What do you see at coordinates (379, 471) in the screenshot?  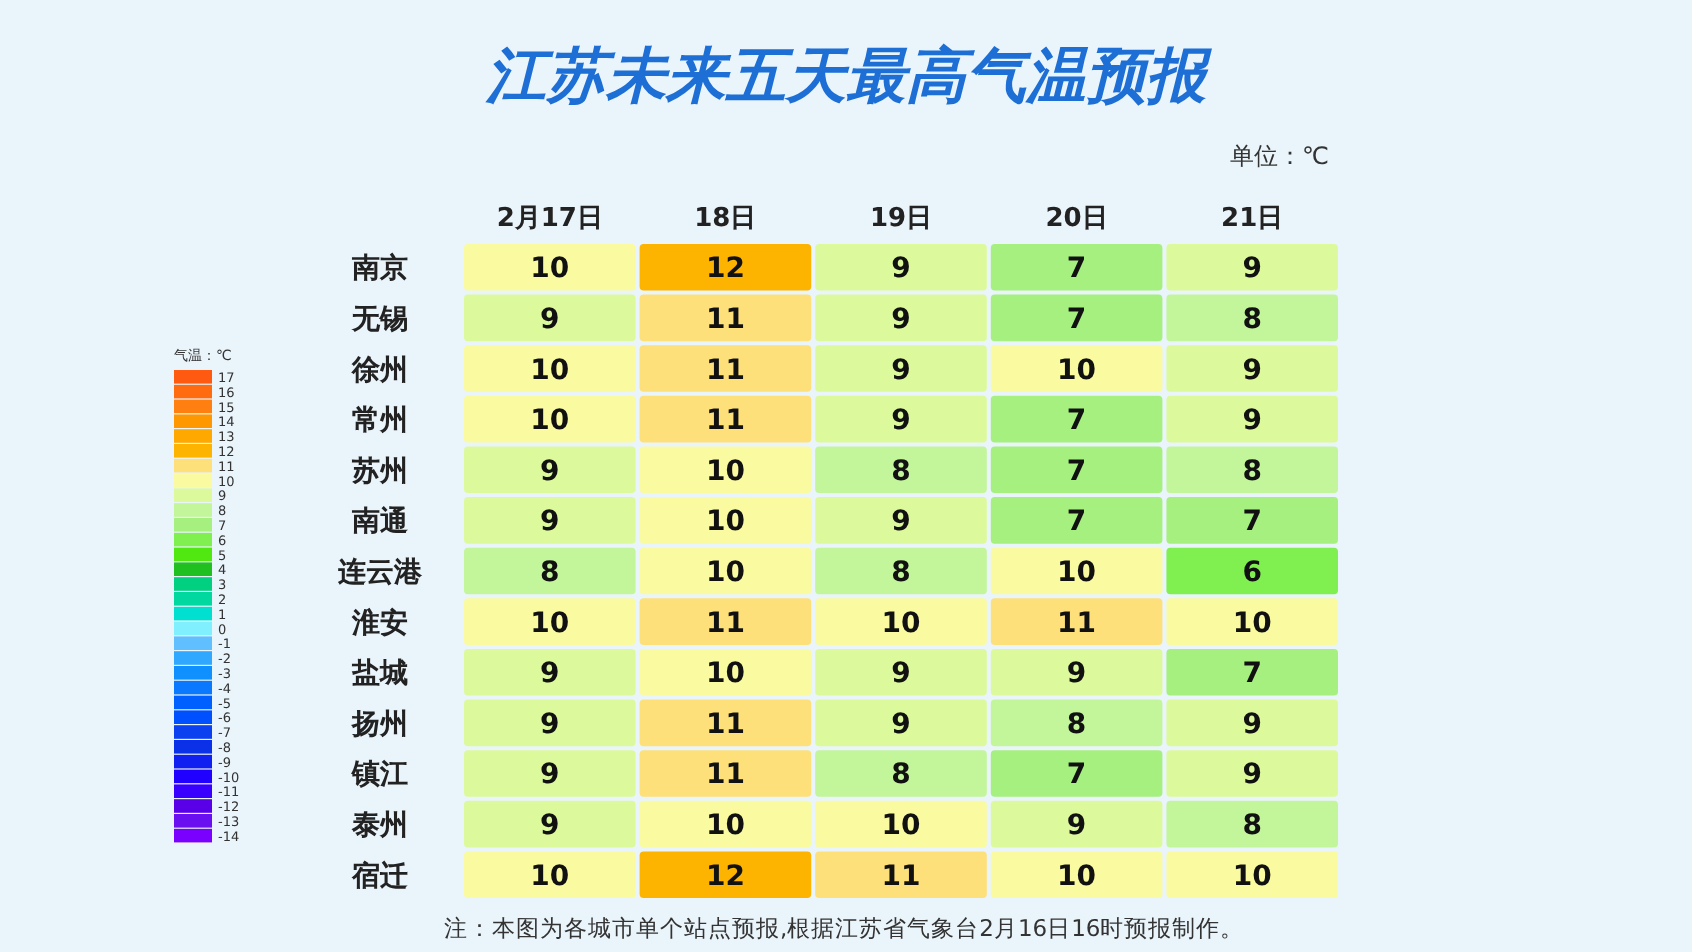 I see `y-tick-label: 苏州` at bounding box center [379, 471].